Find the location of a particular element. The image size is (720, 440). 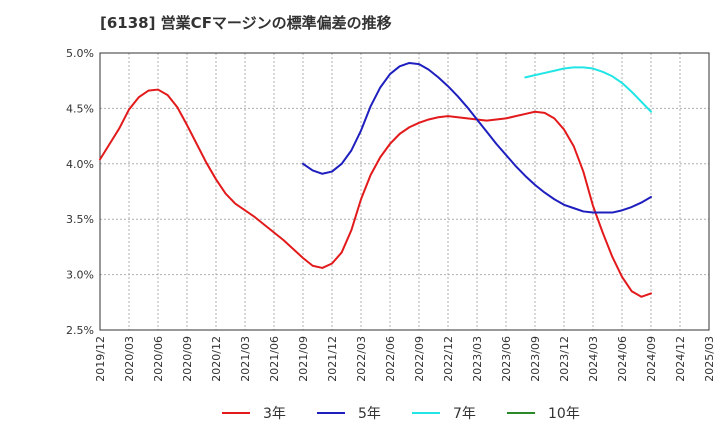

y-tick-label: 3.5% is located at coordinates (80, 219).